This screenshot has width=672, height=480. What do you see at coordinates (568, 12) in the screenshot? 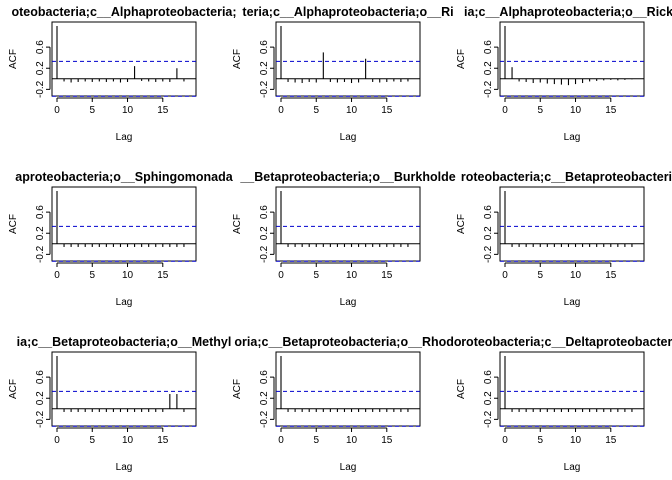
I see `panel-title: ia;c__Alphaproteobacteria;o__Ricke` at bounding box center [568, 12].